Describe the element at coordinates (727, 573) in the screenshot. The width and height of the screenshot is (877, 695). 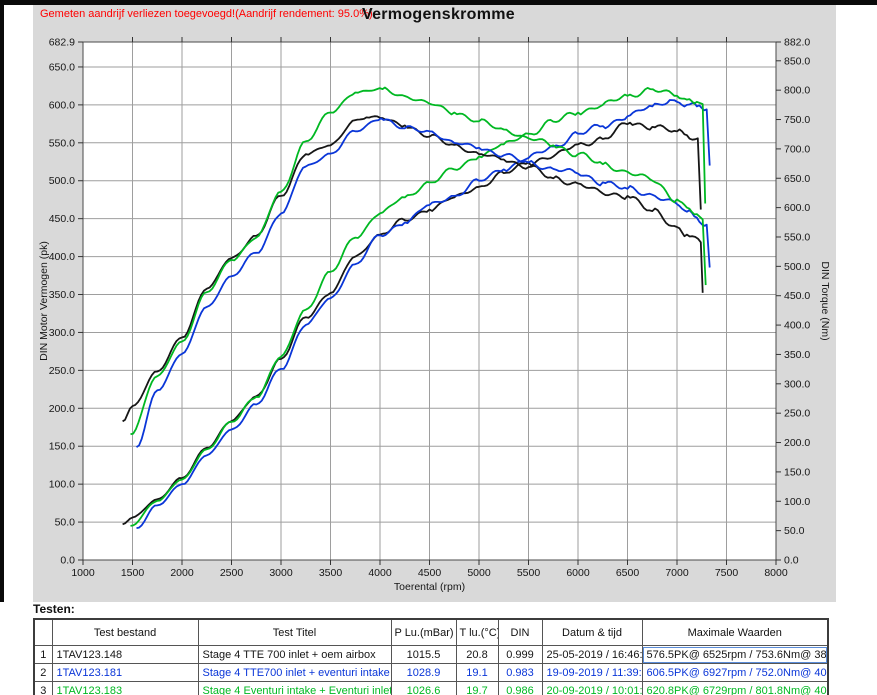
I see `x-tick-label: 7500` at that location.